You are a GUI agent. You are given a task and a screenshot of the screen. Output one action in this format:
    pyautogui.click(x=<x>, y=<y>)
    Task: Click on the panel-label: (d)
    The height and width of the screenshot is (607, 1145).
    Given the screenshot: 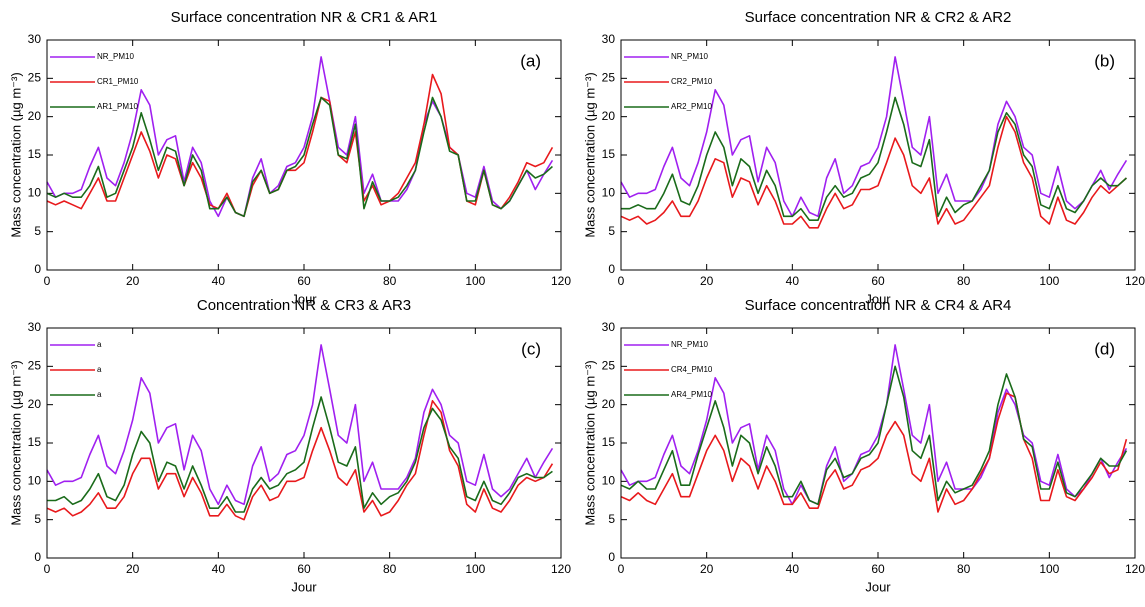 What is the action you would take?
    pyautogui.click(x=1104, y=348)
    